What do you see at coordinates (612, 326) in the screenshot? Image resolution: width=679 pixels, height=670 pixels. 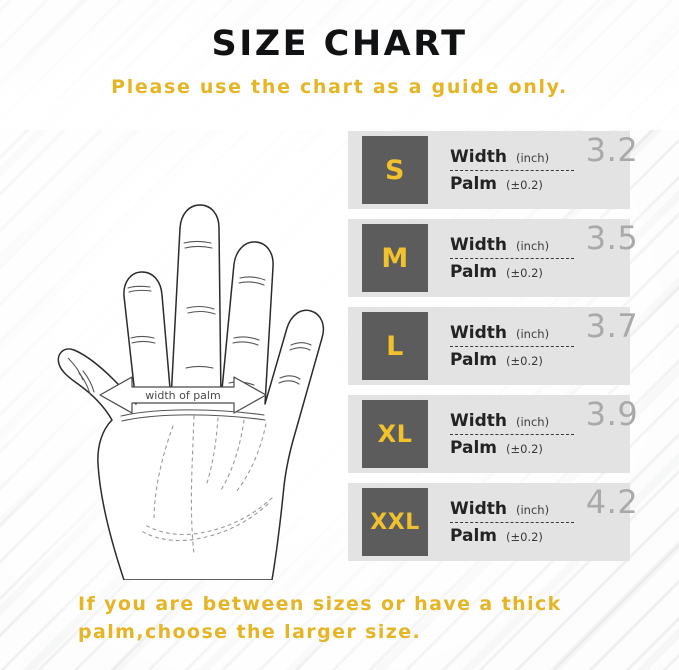 I see `size-value: 3.7` at bounding box center [612, 326].